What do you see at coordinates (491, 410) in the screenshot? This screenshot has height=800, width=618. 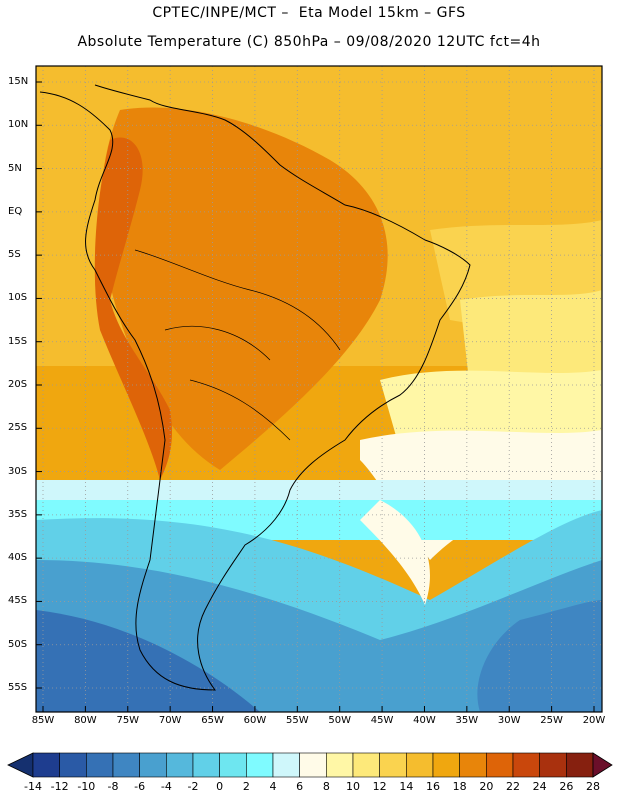 I see `field-10-12-atlantic` at bounding box center [491, 410].